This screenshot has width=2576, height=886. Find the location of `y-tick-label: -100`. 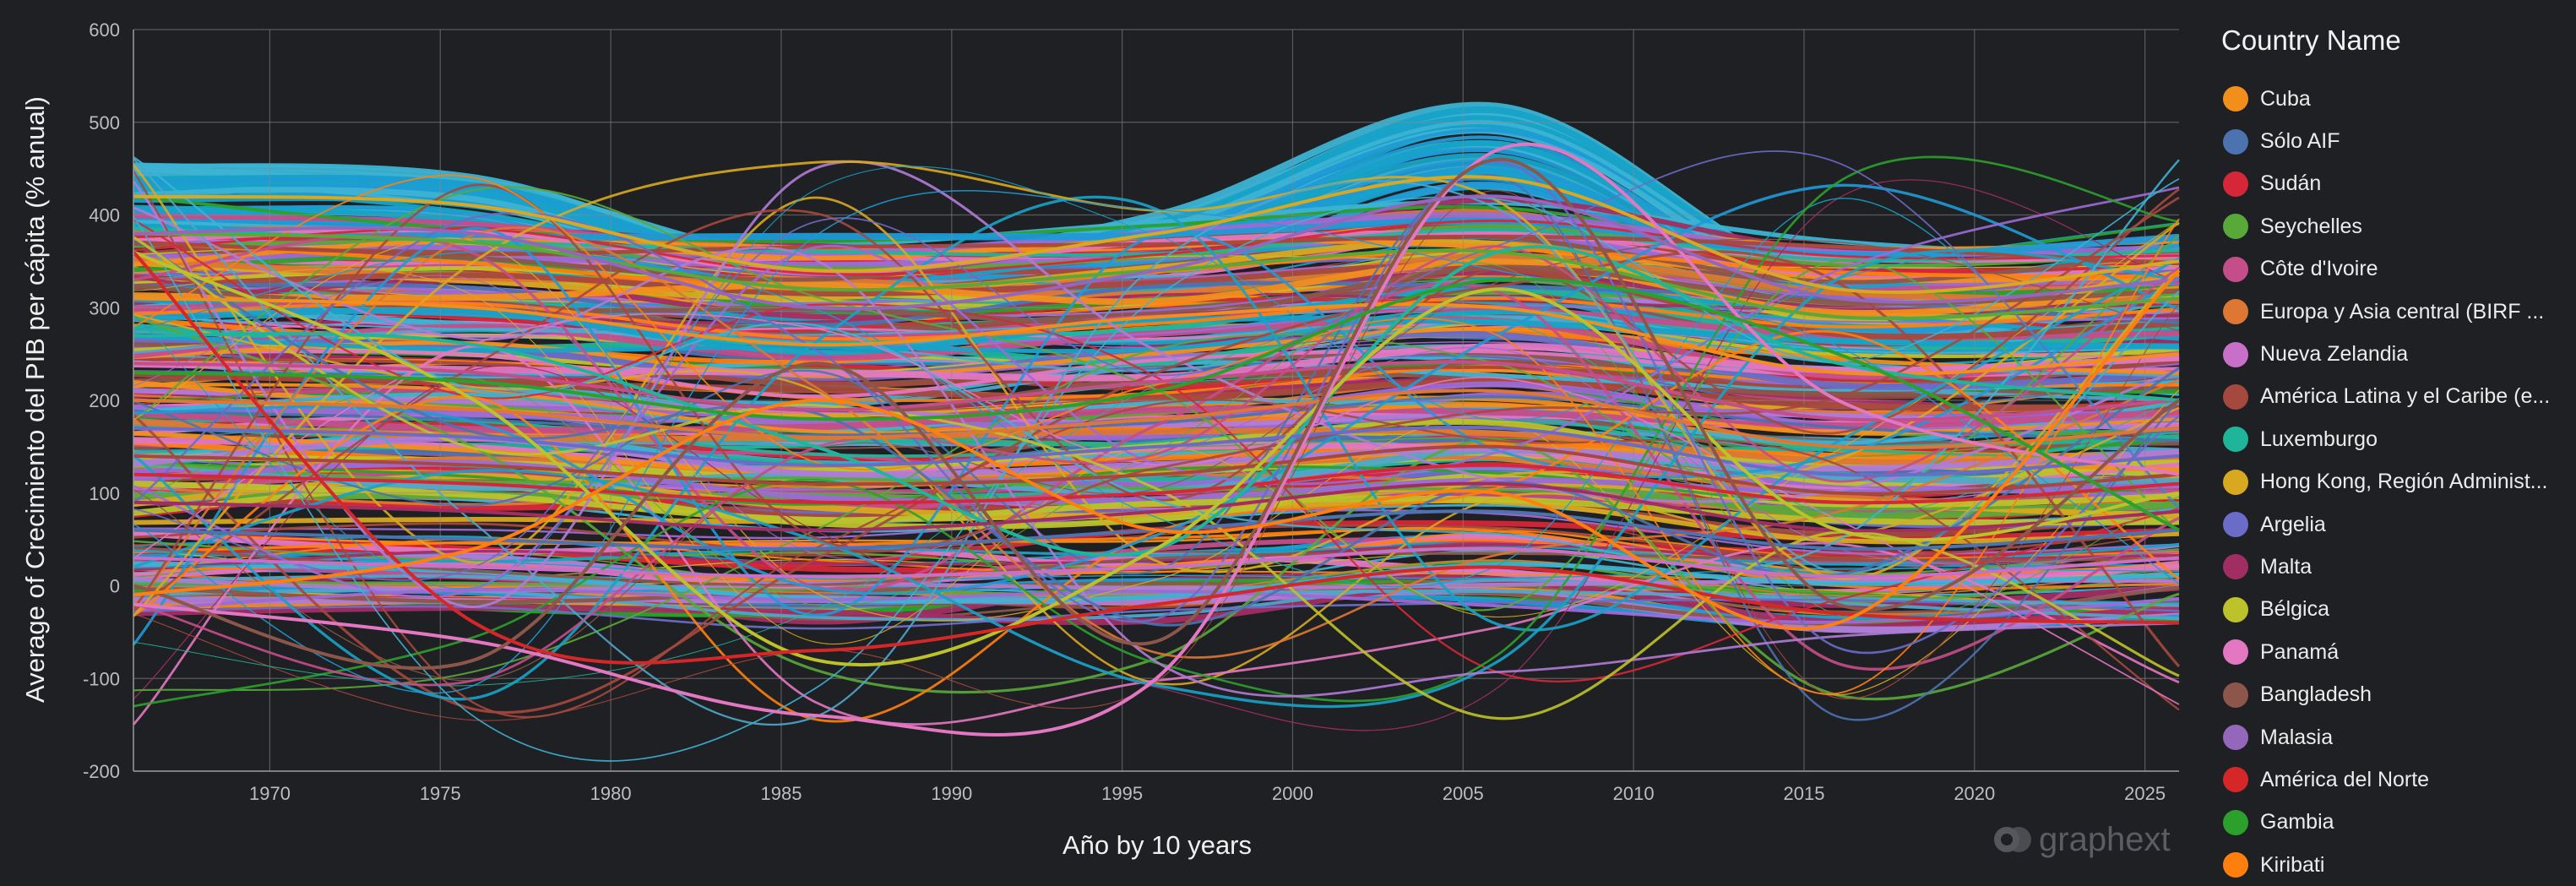

y-tick-label: -100 is located at coordinates (101, 678).